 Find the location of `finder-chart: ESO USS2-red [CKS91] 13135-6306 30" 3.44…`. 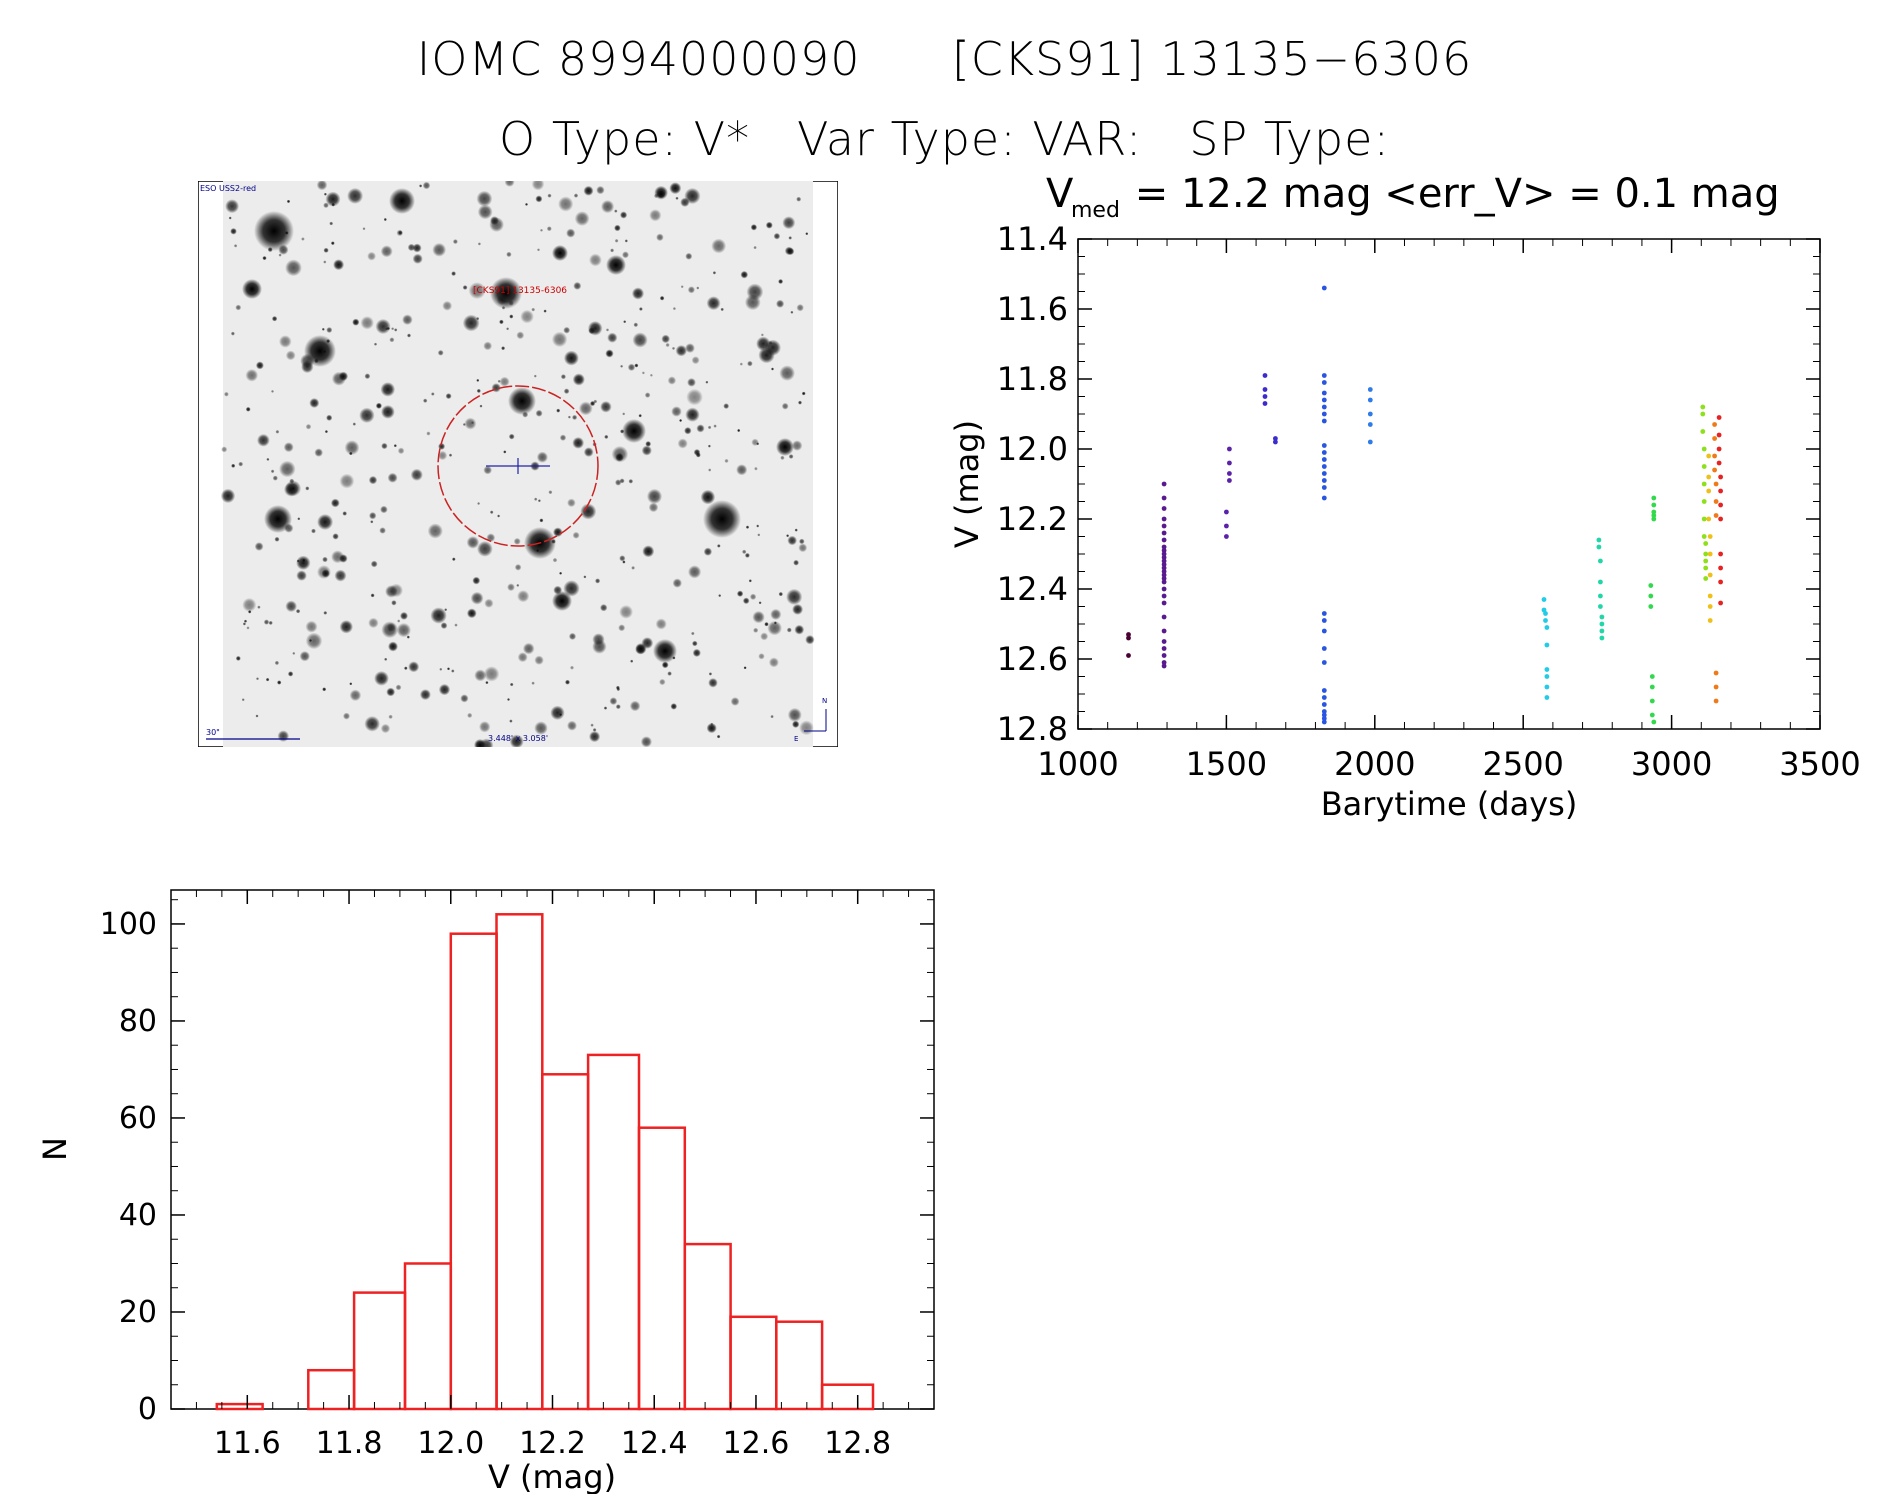

finder-chart: ESO USS2-red [CKS91] 13135-6306 30" 3.44… is located at coordinates (518, 464).